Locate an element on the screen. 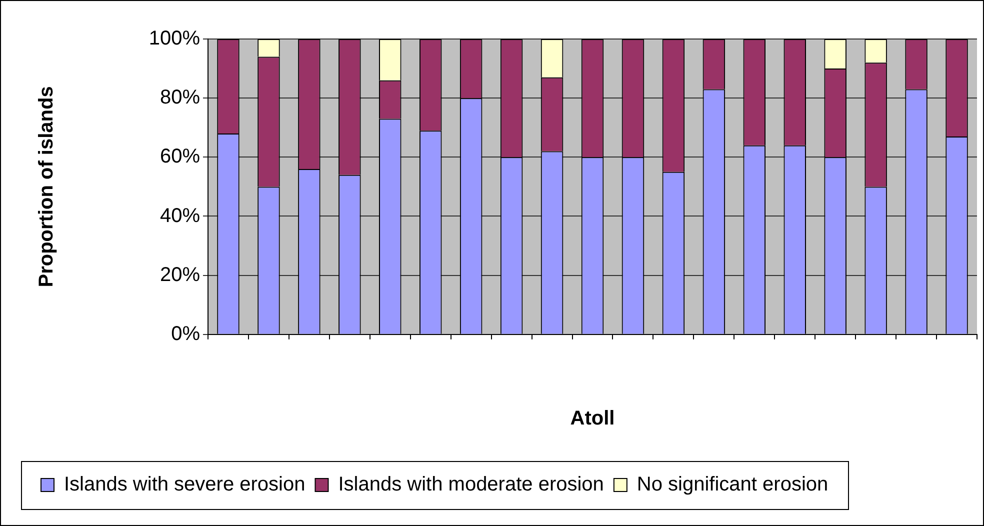 The image size is (984, 526). y-tick-label: 0% is located at coordinates (185, 333).